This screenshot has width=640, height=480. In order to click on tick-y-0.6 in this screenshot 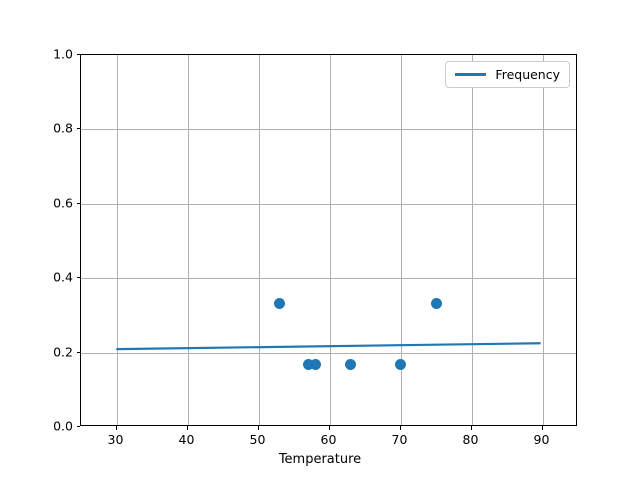, I will do `click(78, 203)`.